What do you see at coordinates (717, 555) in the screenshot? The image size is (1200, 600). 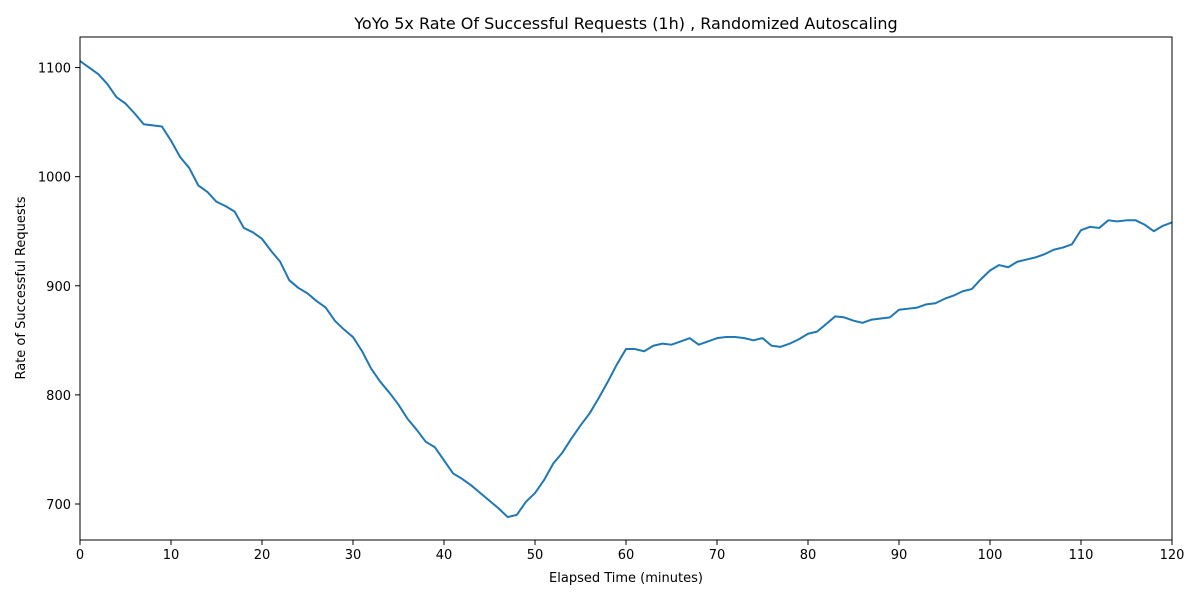 I see `x-tick-label: 70` at bounding box center [717, 555].